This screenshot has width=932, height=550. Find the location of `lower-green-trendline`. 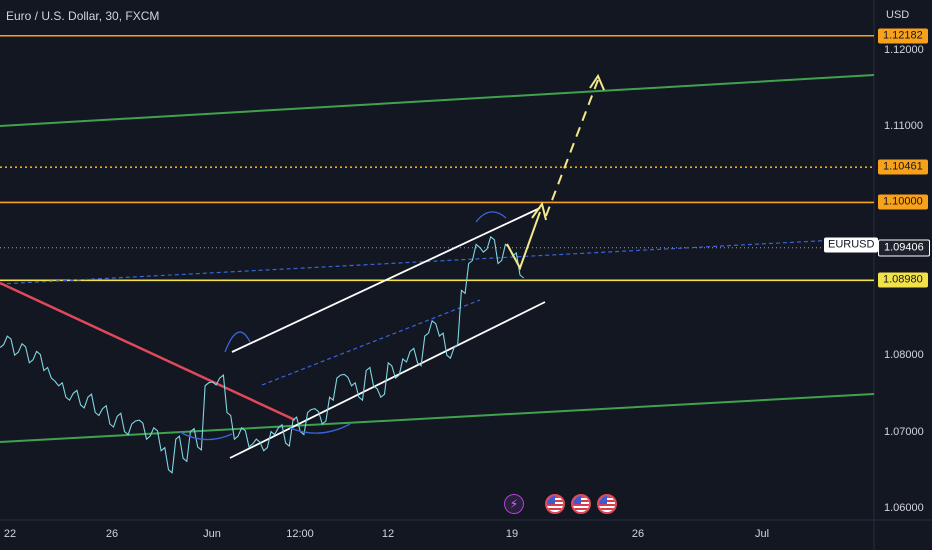

lower-green-trendline is located at coordinates (437, 418).